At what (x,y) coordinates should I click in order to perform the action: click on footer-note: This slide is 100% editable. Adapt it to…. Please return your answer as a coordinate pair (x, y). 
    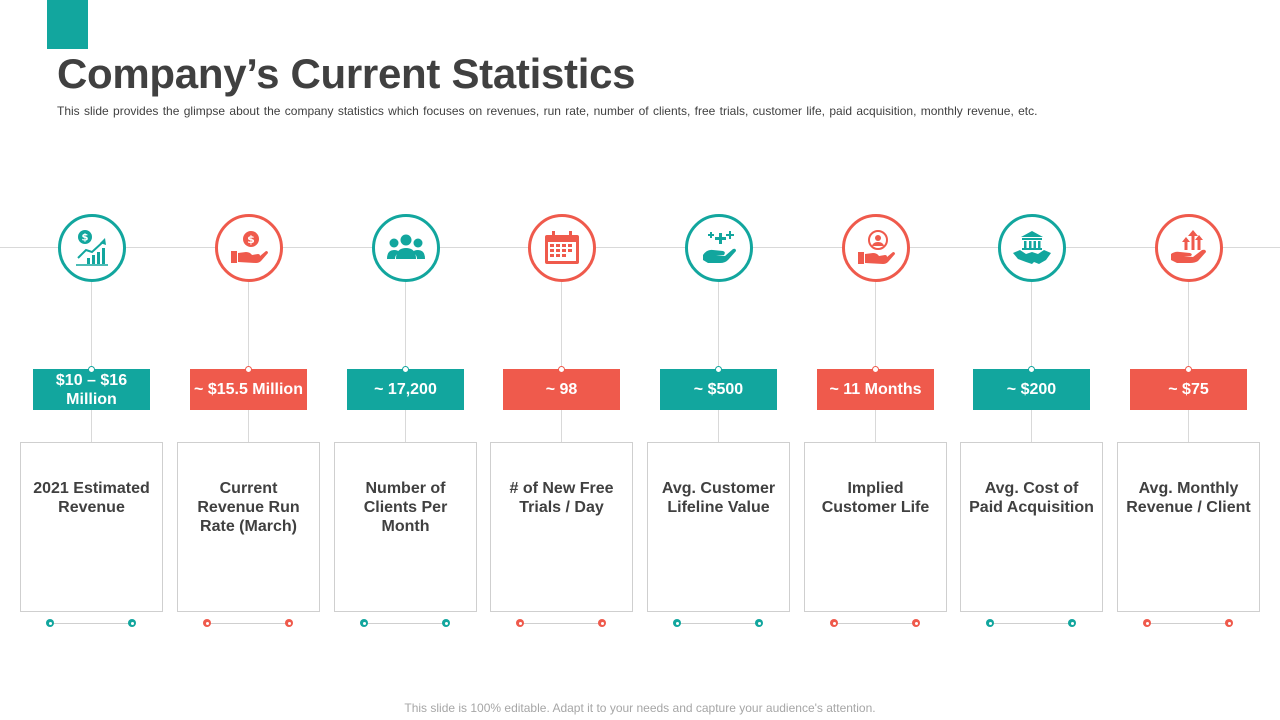
    Looking at the image, I should click on (640, 708).